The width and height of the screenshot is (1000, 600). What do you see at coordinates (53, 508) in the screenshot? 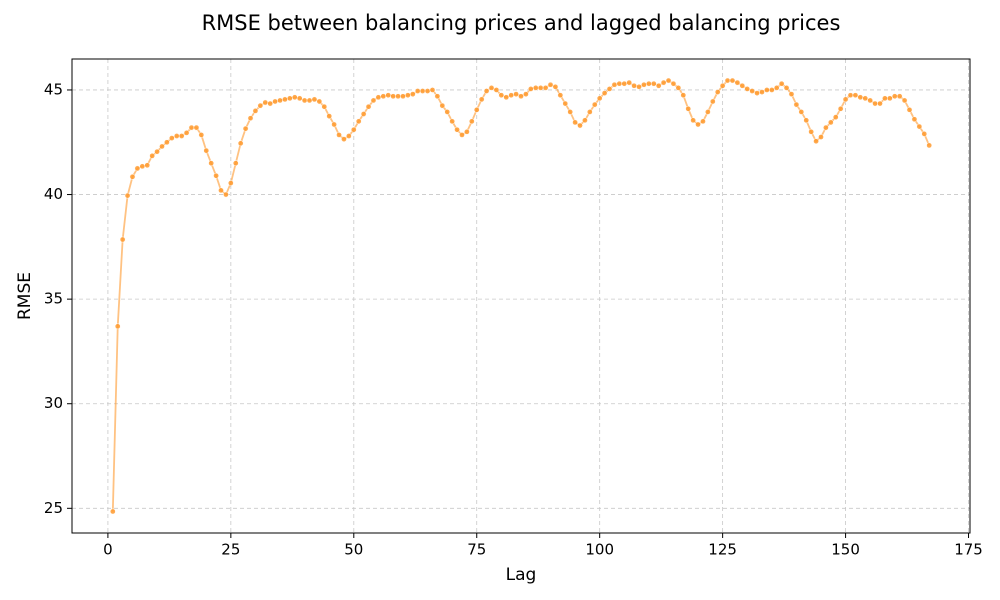
I see `y-tick-label: 25` at bounding box center [53, 508].